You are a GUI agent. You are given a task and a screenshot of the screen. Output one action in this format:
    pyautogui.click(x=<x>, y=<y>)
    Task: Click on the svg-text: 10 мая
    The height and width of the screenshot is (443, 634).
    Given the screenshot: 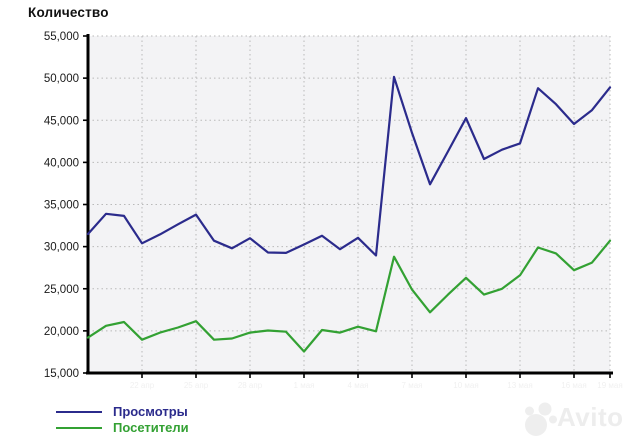 What is the action you would take?
    pyautogui.click(x=465, y=385)
    